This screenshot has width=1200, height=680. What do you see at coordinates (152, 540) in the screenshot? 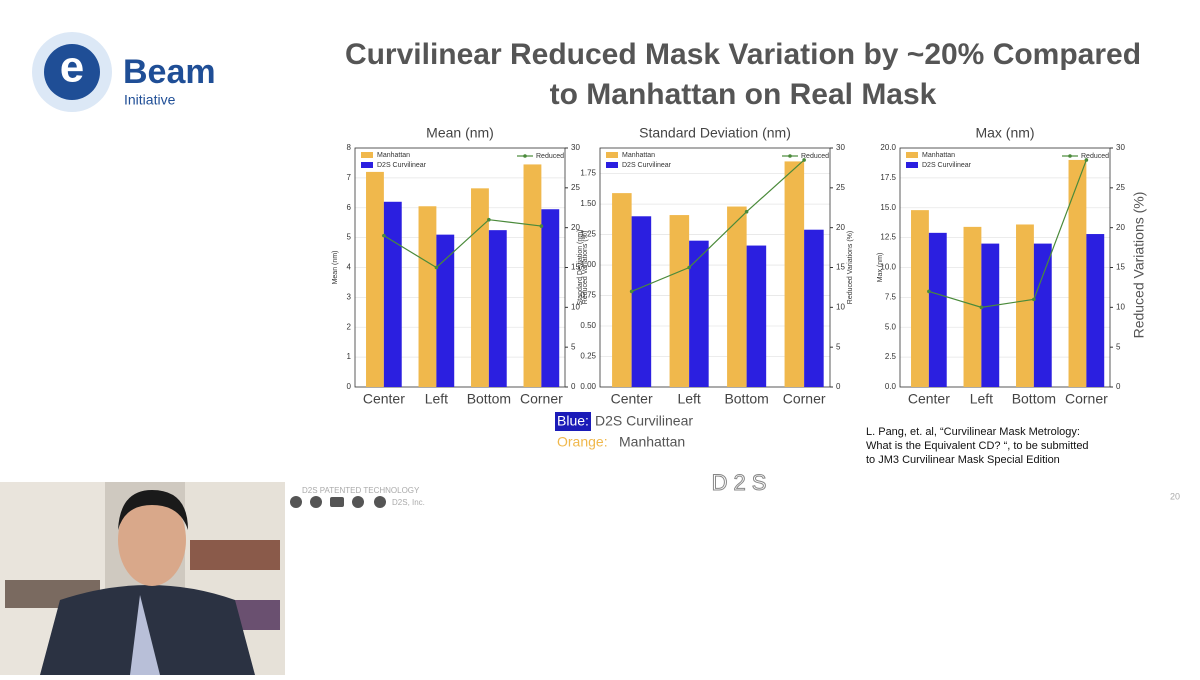
I see `person-face` at bounding box center [152, 540].